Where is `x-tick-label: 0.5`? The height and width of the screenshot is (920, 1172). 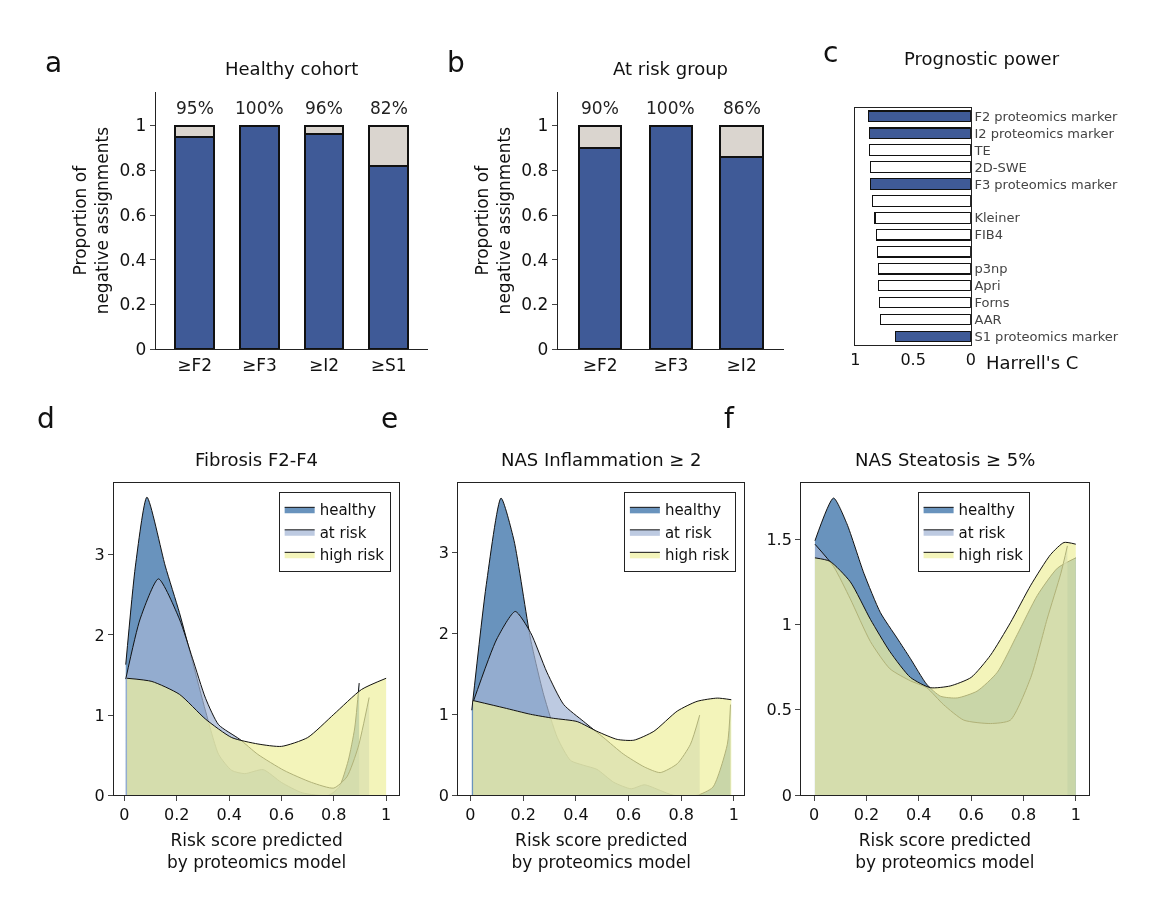
x-tick-label: 0.5 is located at coordinates (913, 360).